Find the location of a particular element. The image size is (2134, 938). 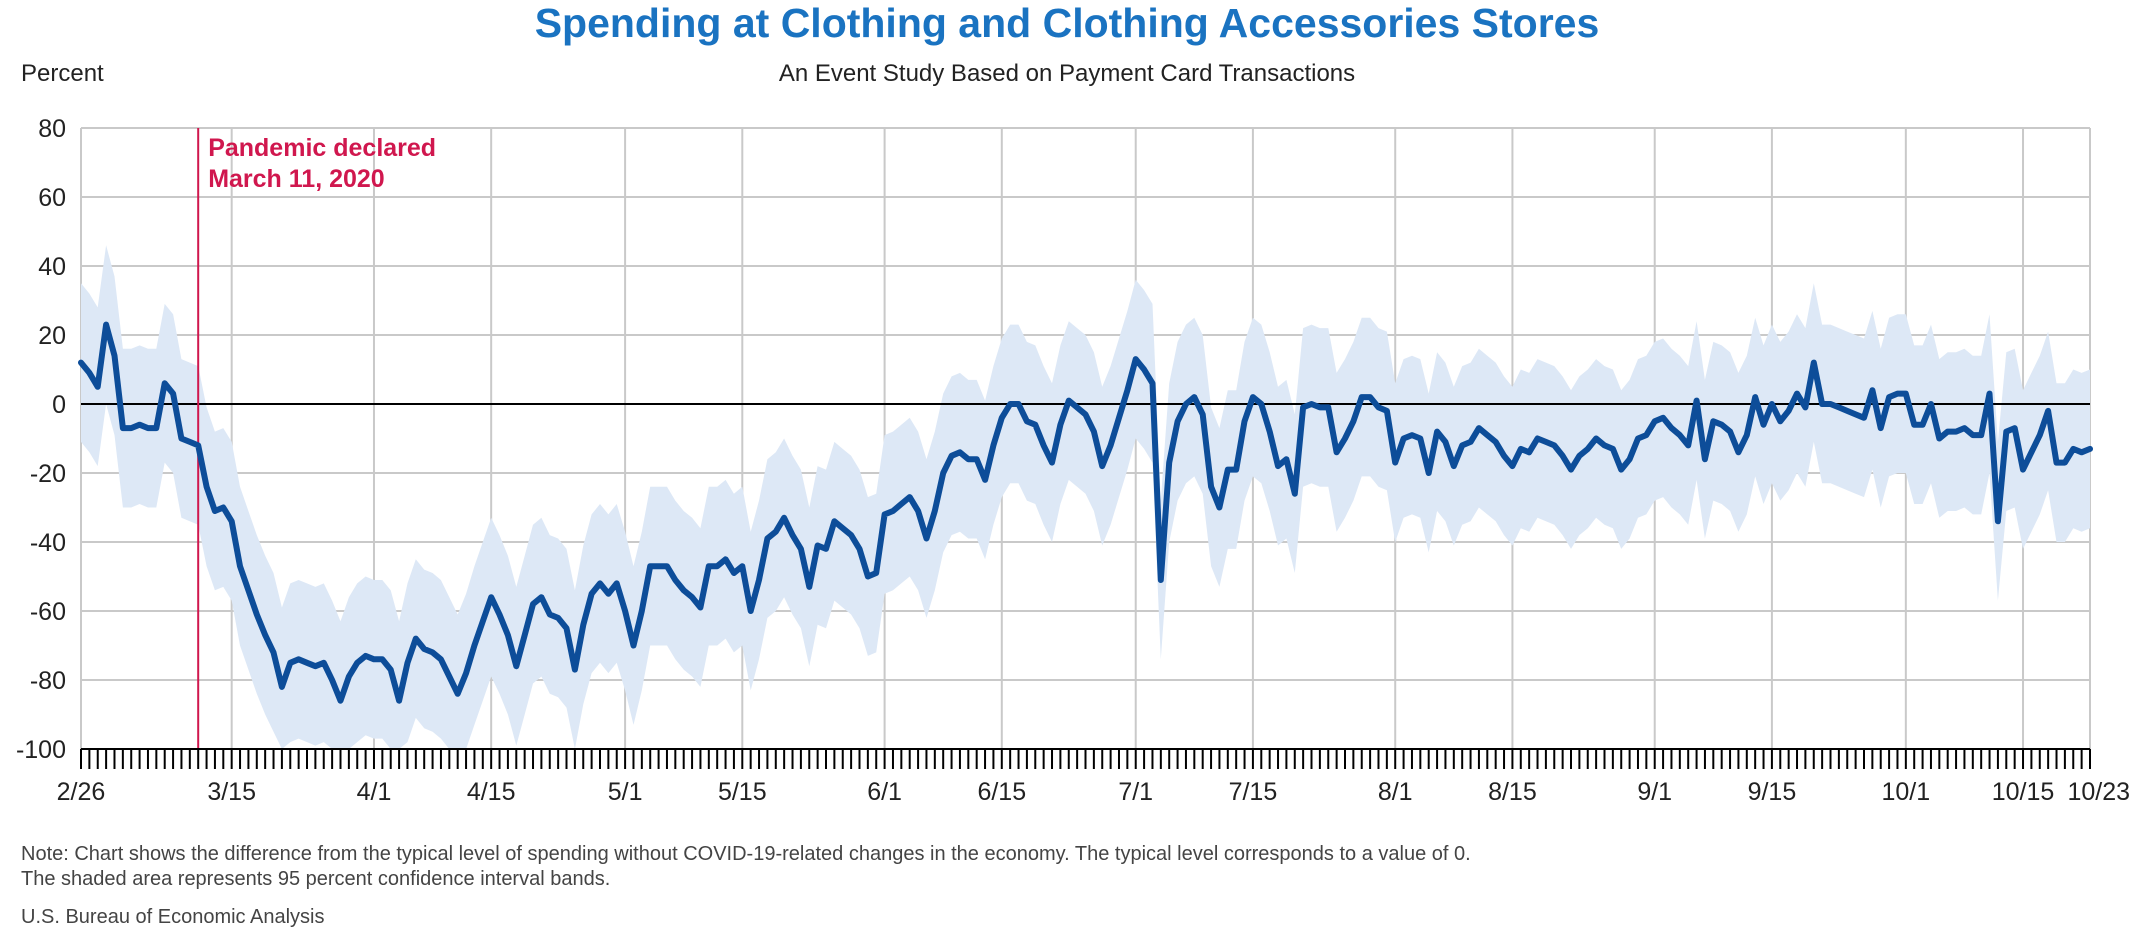

source-credit: U.S. Bureau of Economic Analysis is located at coordinates (173, 917).